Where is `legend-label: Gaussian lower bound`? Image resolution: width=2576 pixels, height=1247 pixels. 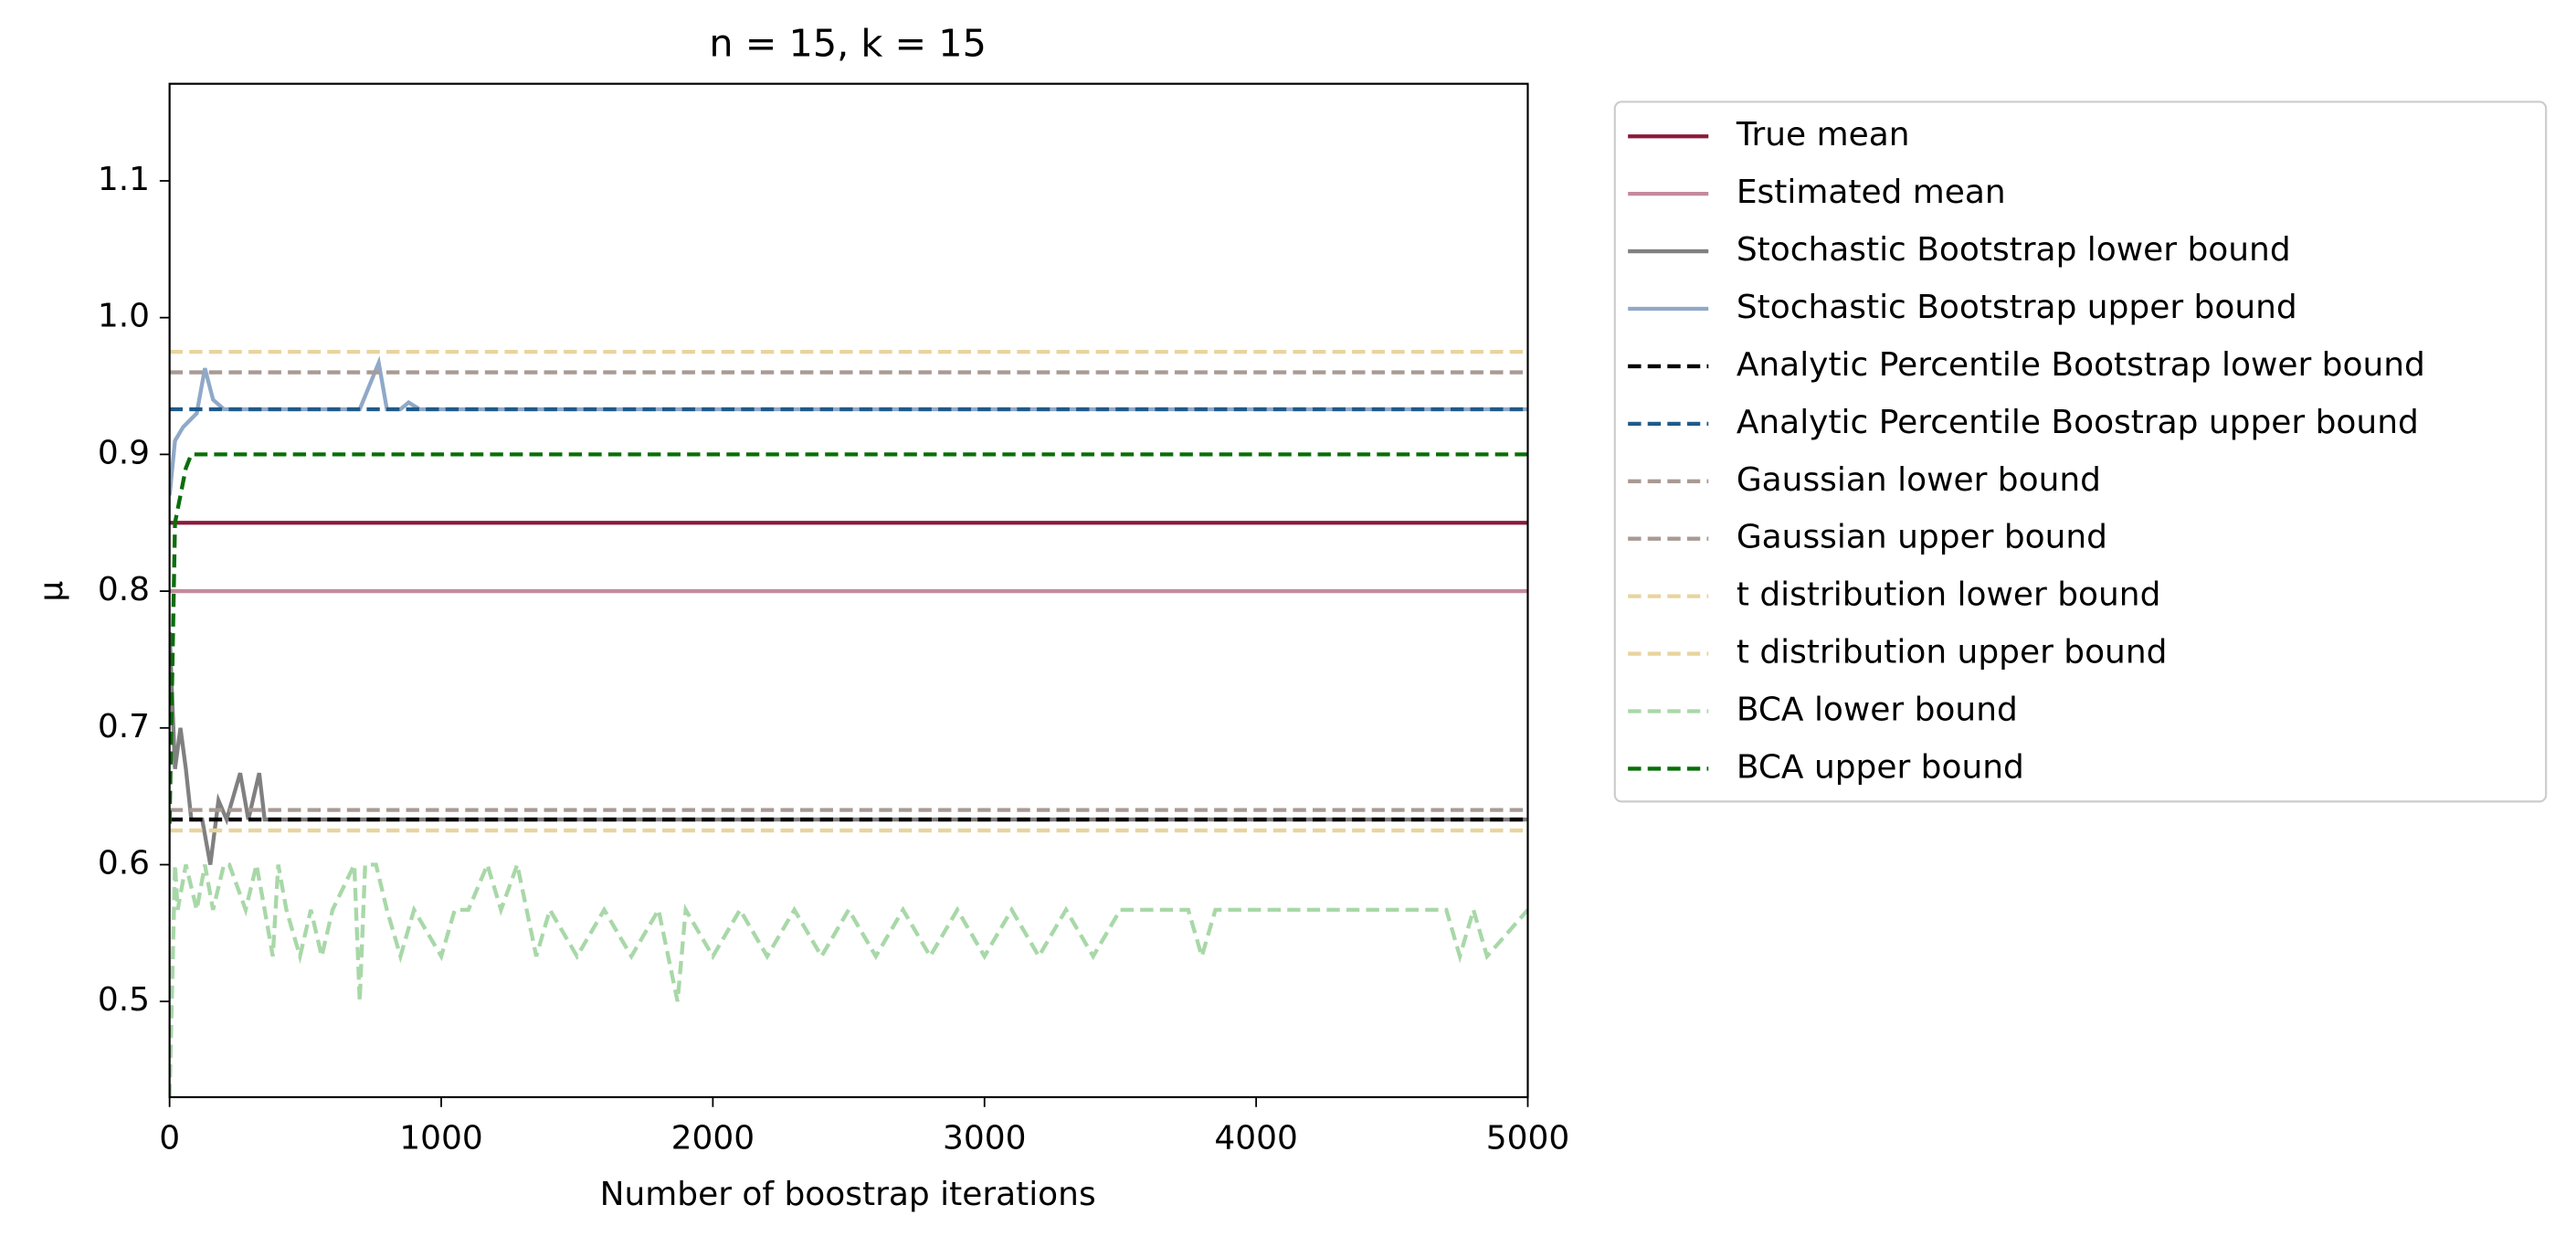 legend-label: Gaussian lower bound is located at coordinates (1919, 480).